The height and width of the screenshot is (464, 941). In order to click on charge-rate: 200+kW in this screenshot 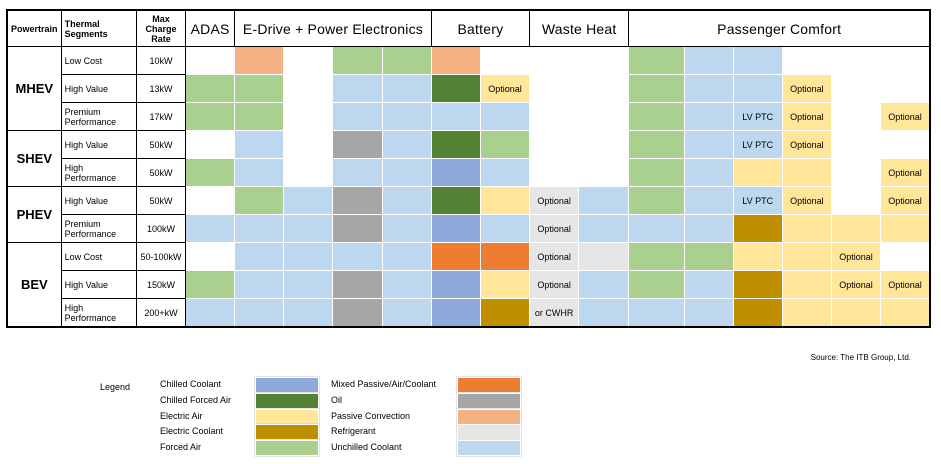, I will do `click(161, 313)`.